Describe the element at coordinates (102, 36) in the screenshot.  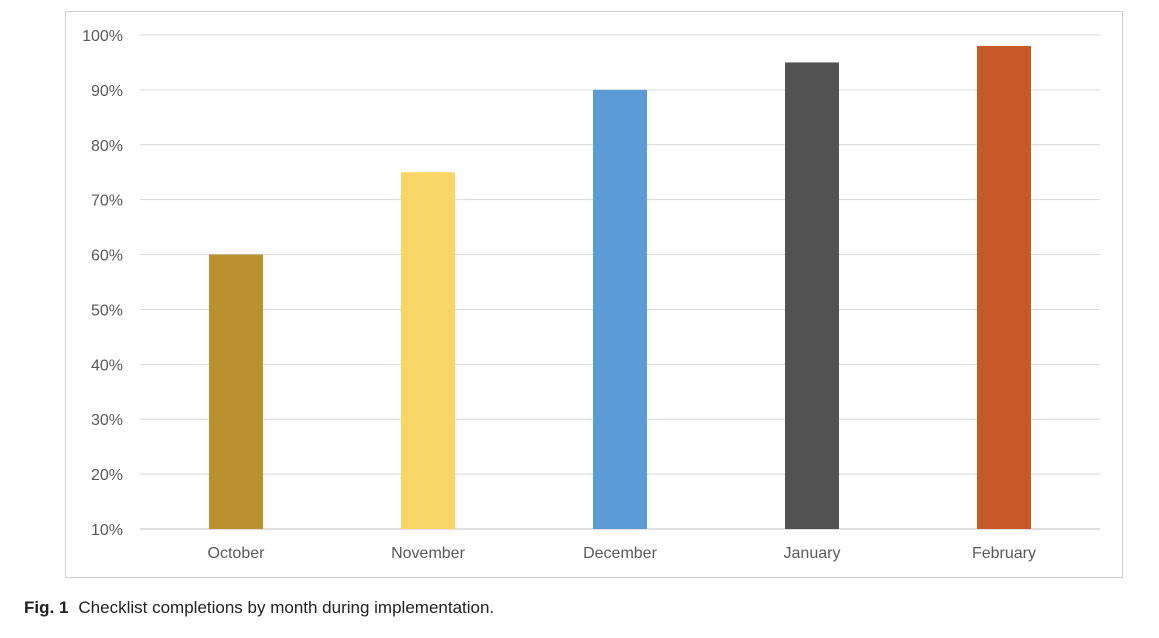
I see `ytick-label: 100%` at that location.